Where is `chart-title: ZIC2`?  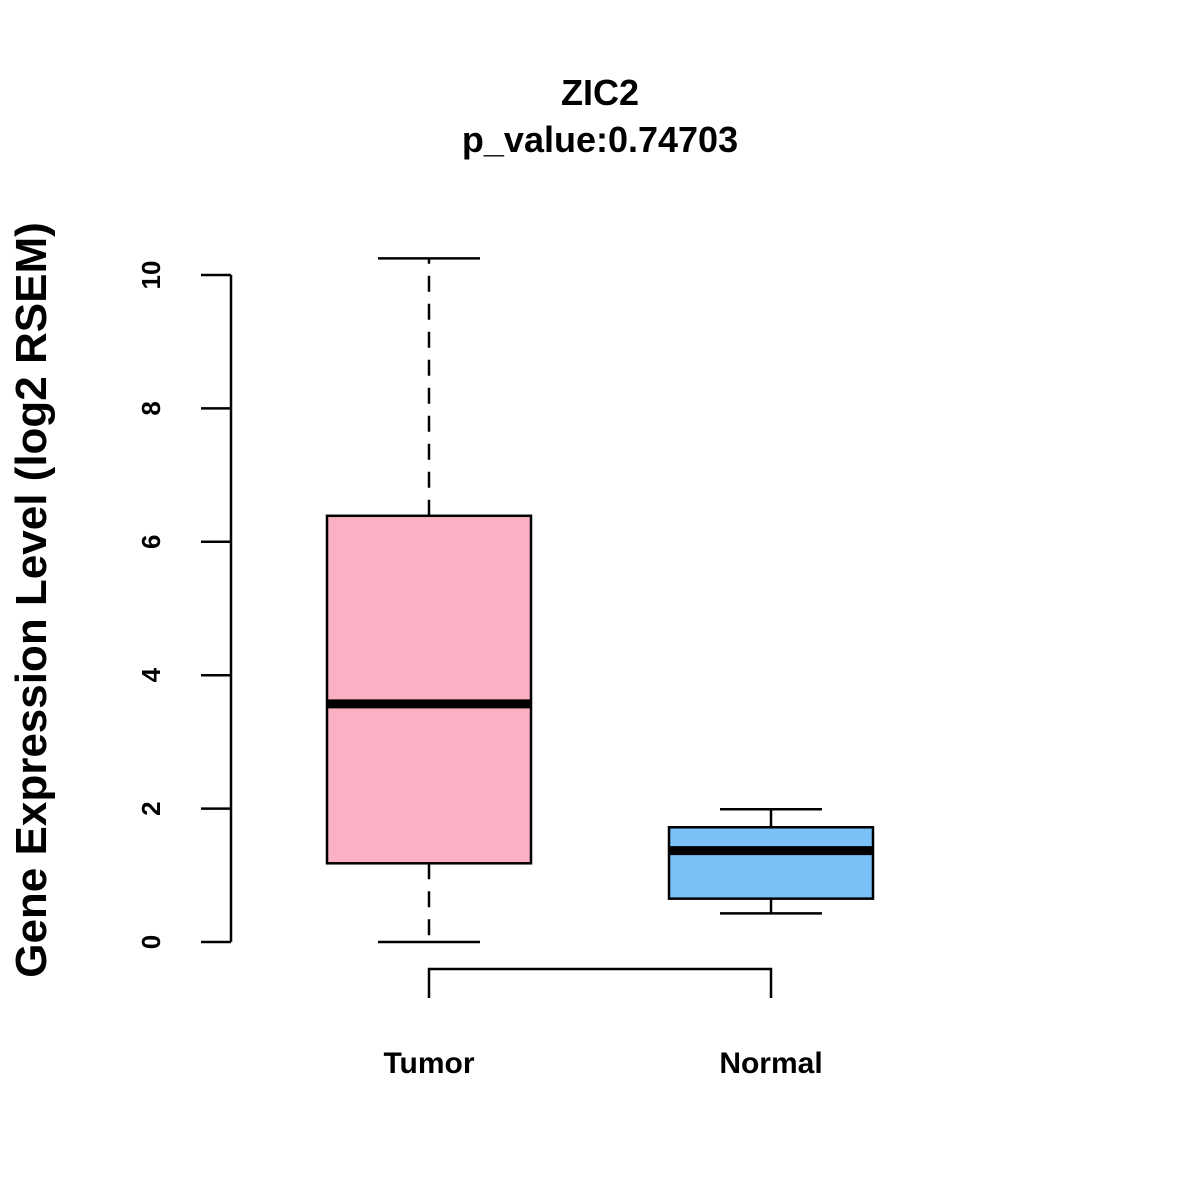 chart-title: ZIC2 is located at coordinates (600, 92).